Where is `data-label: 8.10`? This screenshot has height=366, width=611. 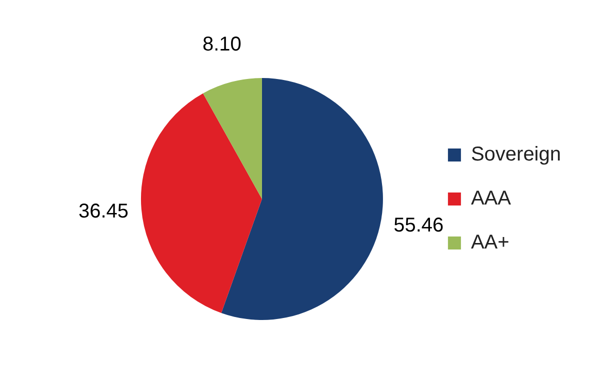 data-label: 8.10 is located at coordinates (222, 45).